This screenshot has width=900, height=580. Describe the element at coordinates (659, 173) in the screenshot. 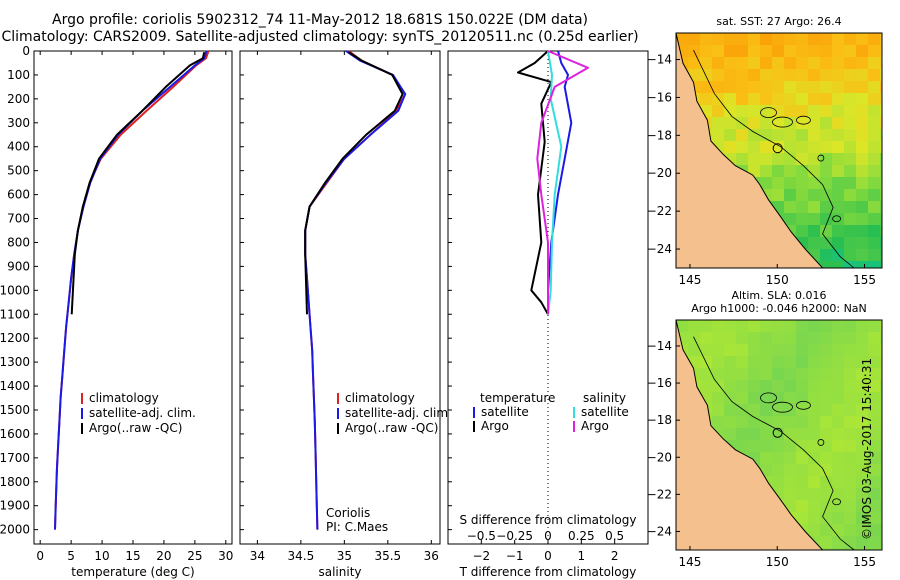

I see `sst-map-ytick-label: −20` at that location.